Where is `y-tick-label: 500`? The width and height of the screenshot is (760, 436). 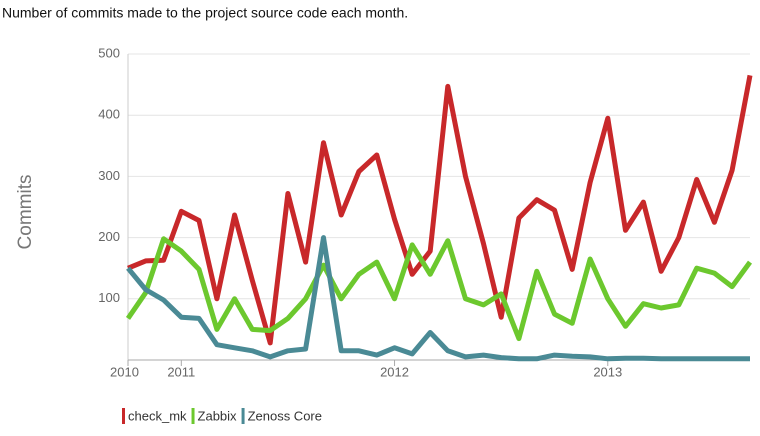 y-tick-label: 500 is located at coordinates (109, 52).